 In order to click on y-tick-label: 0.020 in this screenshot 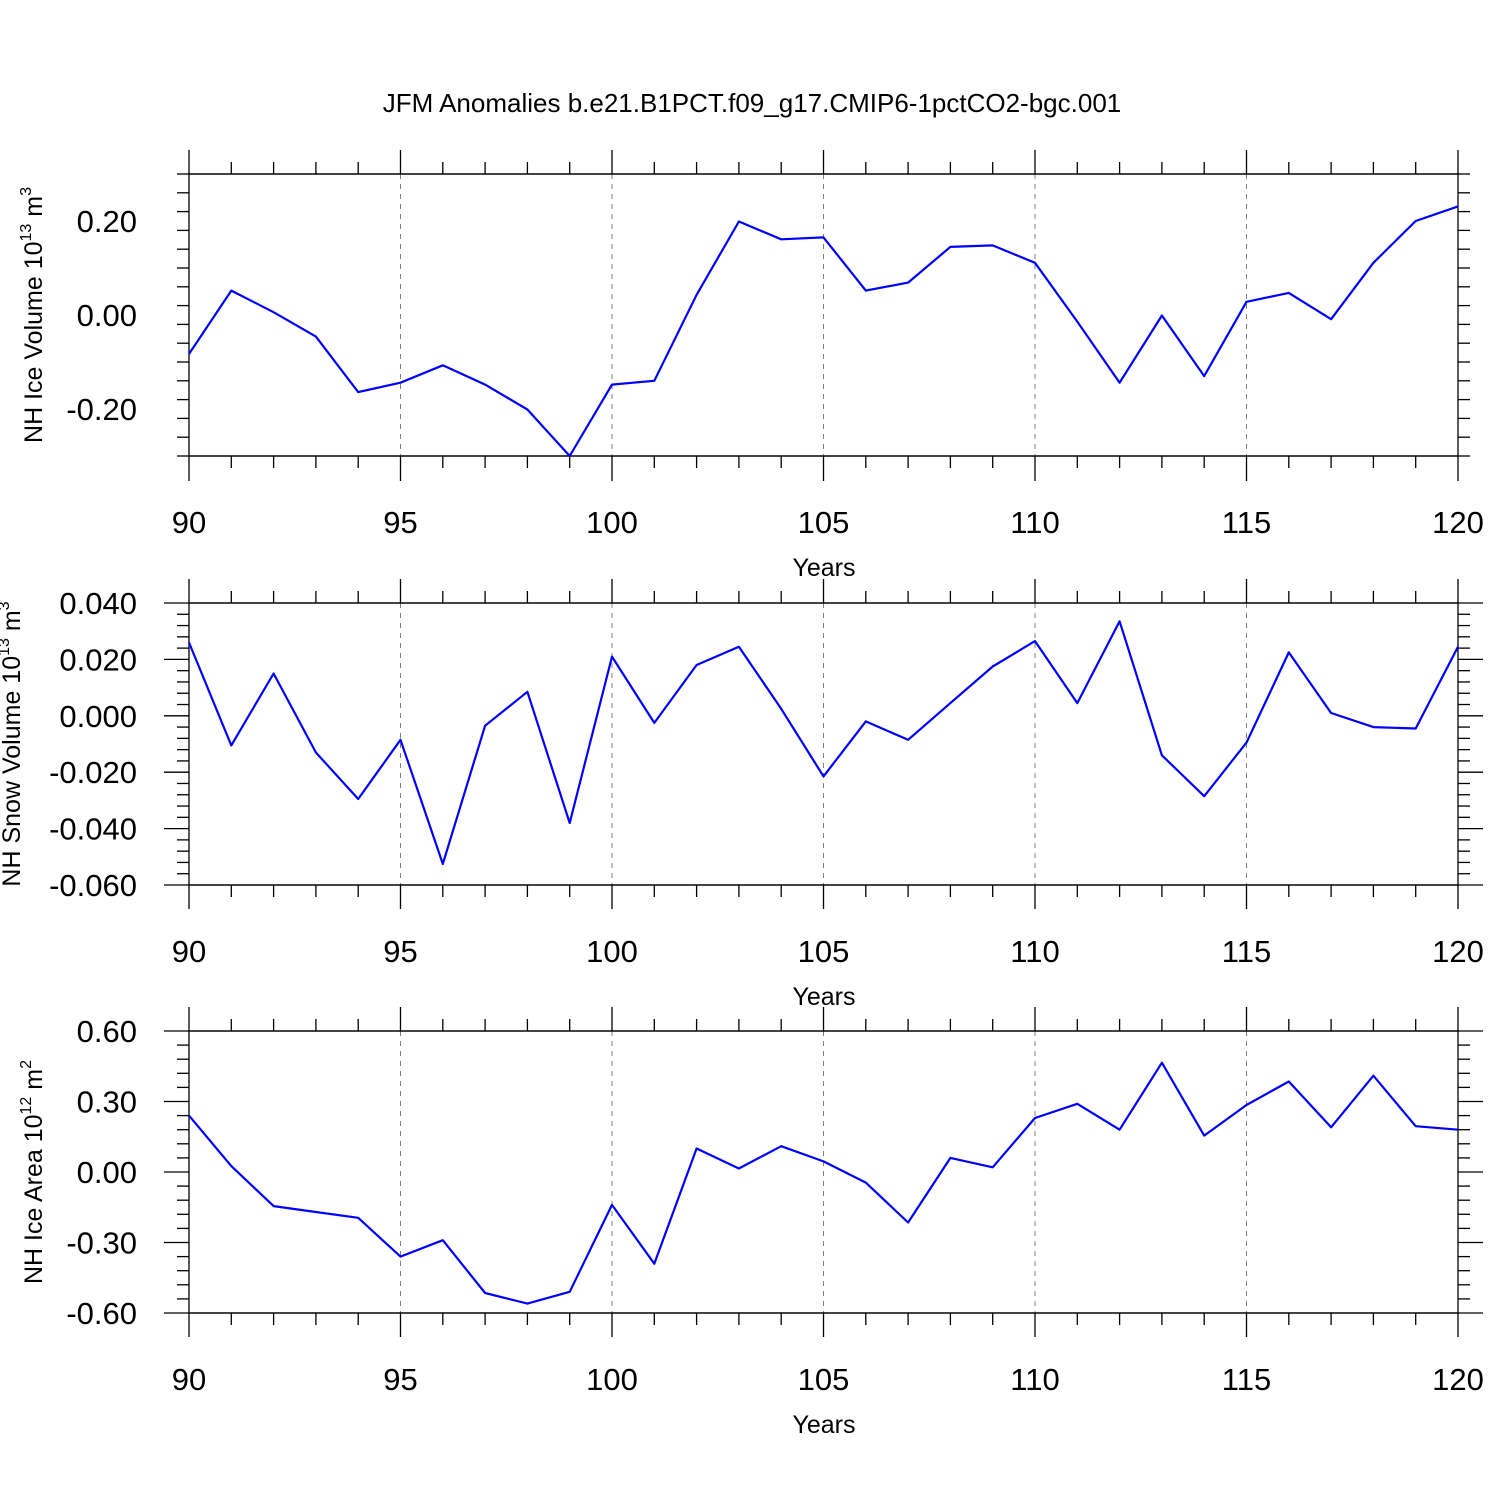, I will do `click(98, 659)`.